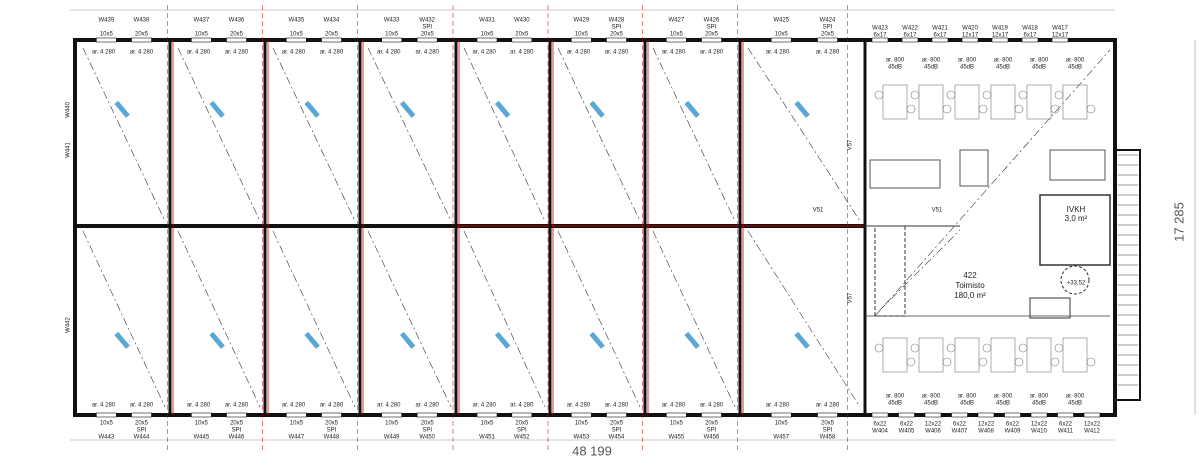  What do you see at coordinates (905, 174) in the screenshot?
I see `meeting-table` at bounding box center [905, 174].